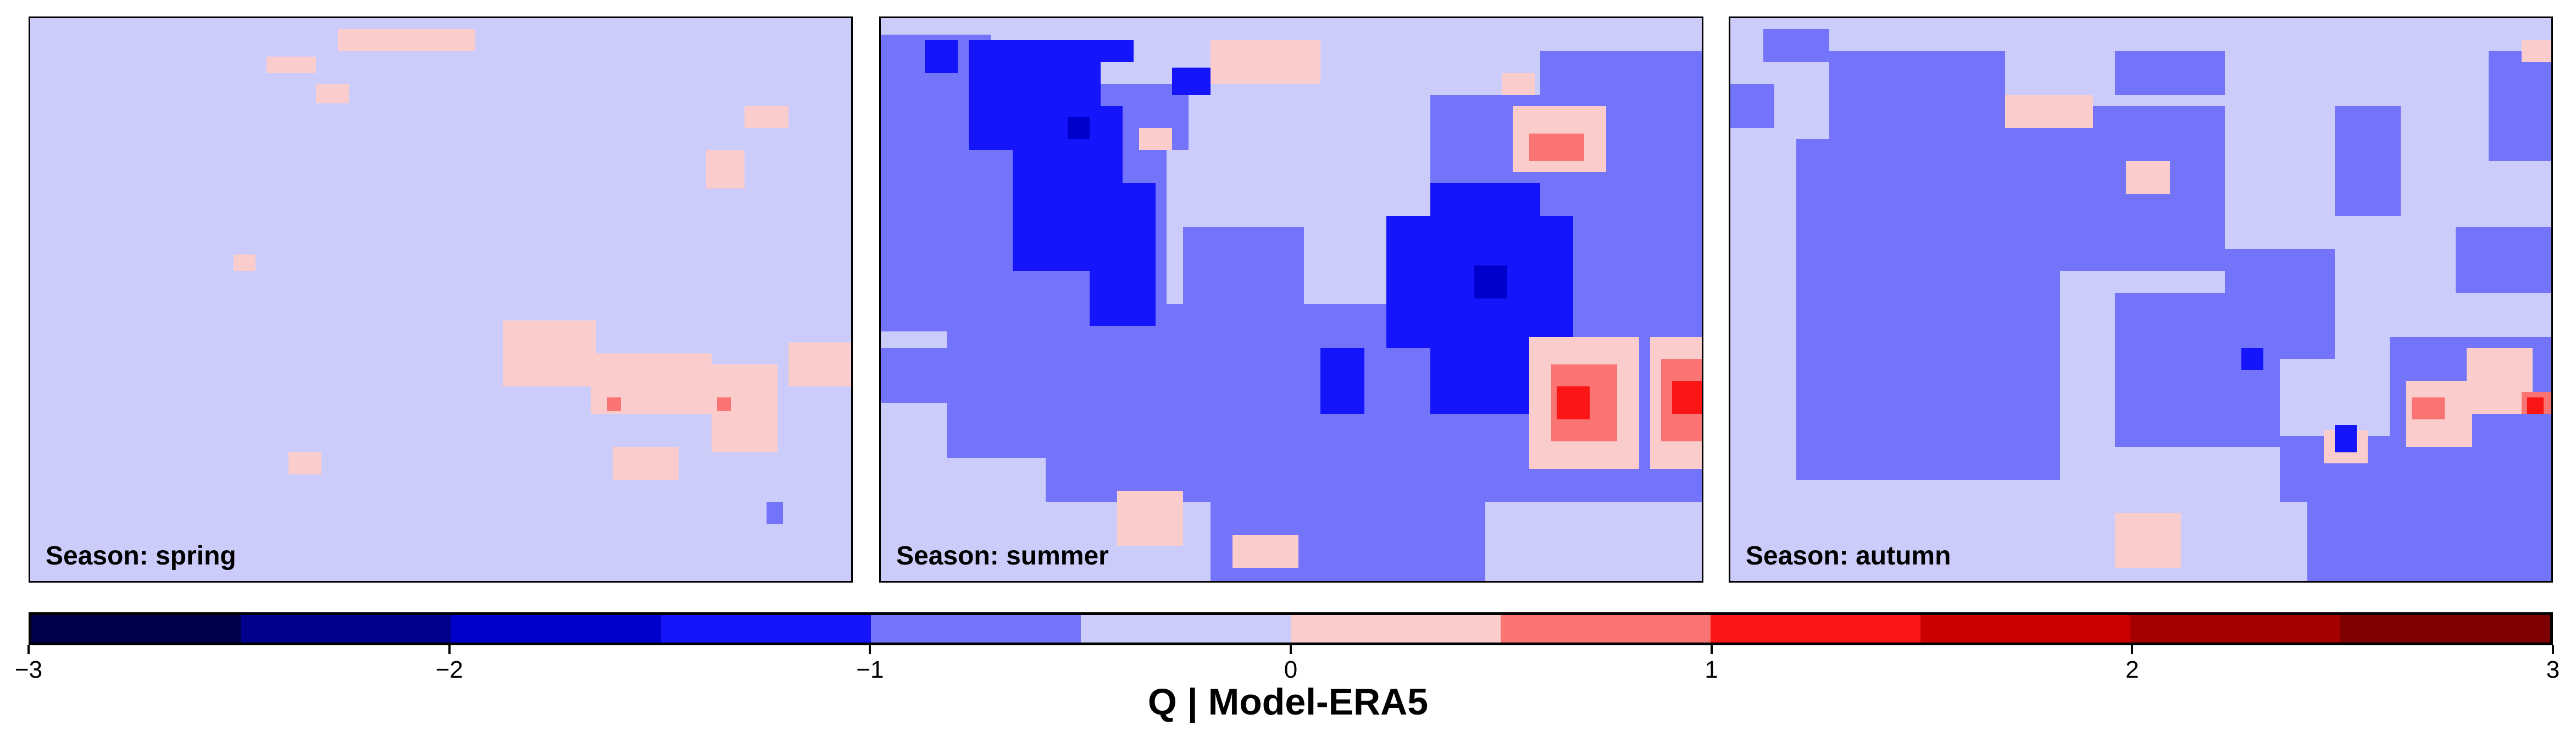 The height and width of the screenshot is (742, 2576). I want to click on colorbar-tick-label: 2, so click(2132, 669).